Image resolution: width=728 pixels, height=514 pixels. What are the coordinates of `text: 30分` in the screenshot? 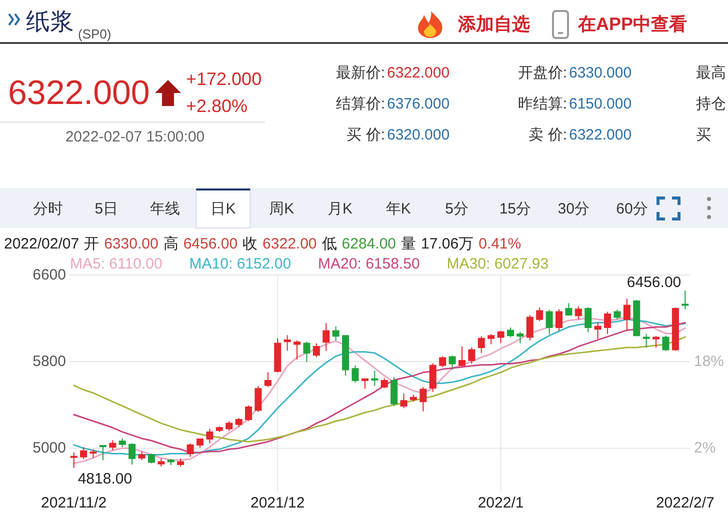 It's located at (574, 209).